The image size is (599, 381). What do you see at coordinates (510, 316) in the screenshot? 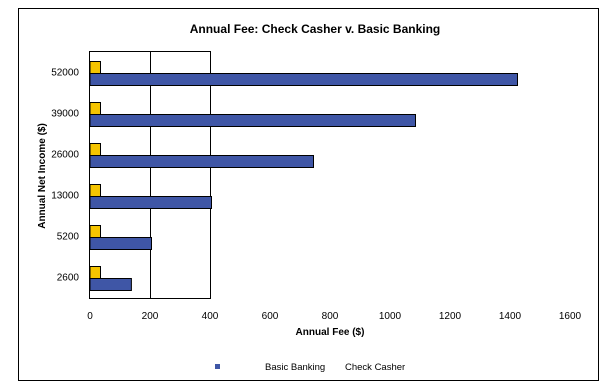
I see `x-tick-label: 1400` at bounding box center [510, 316].